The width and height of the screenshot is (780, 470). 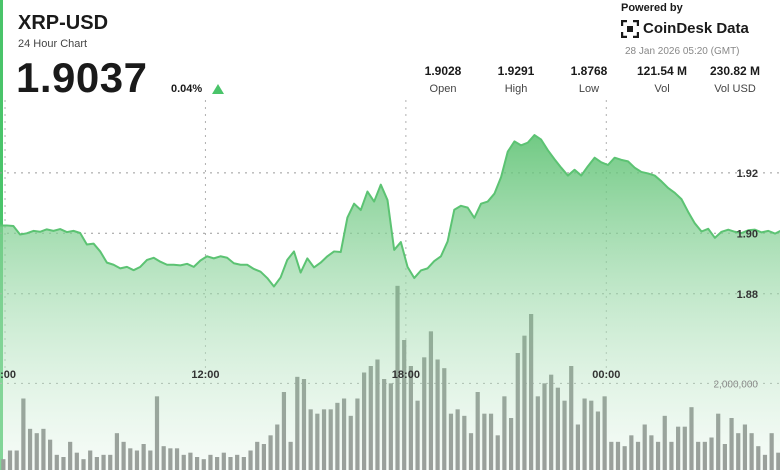 I want to click on stat-vol-value: 121.54 M, so click(x=662, y=71).